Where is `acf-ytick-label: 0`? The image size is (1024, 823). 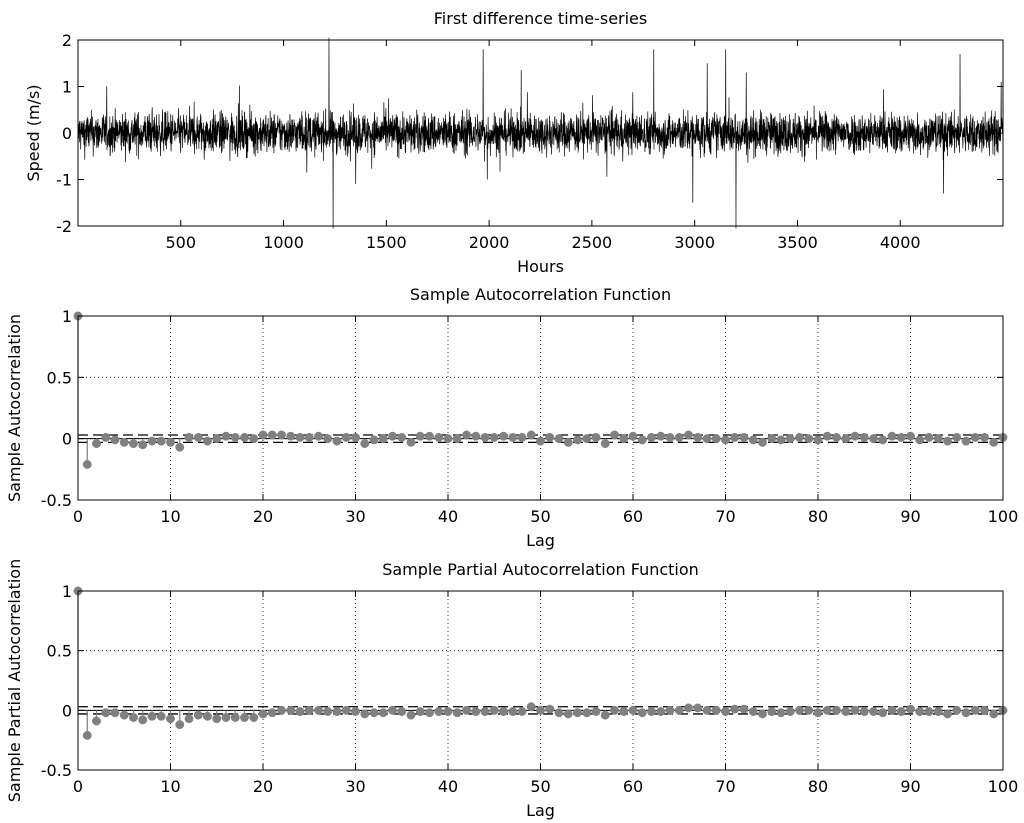
acf-ytick-label: 0 is located at coordinates (67, 439).